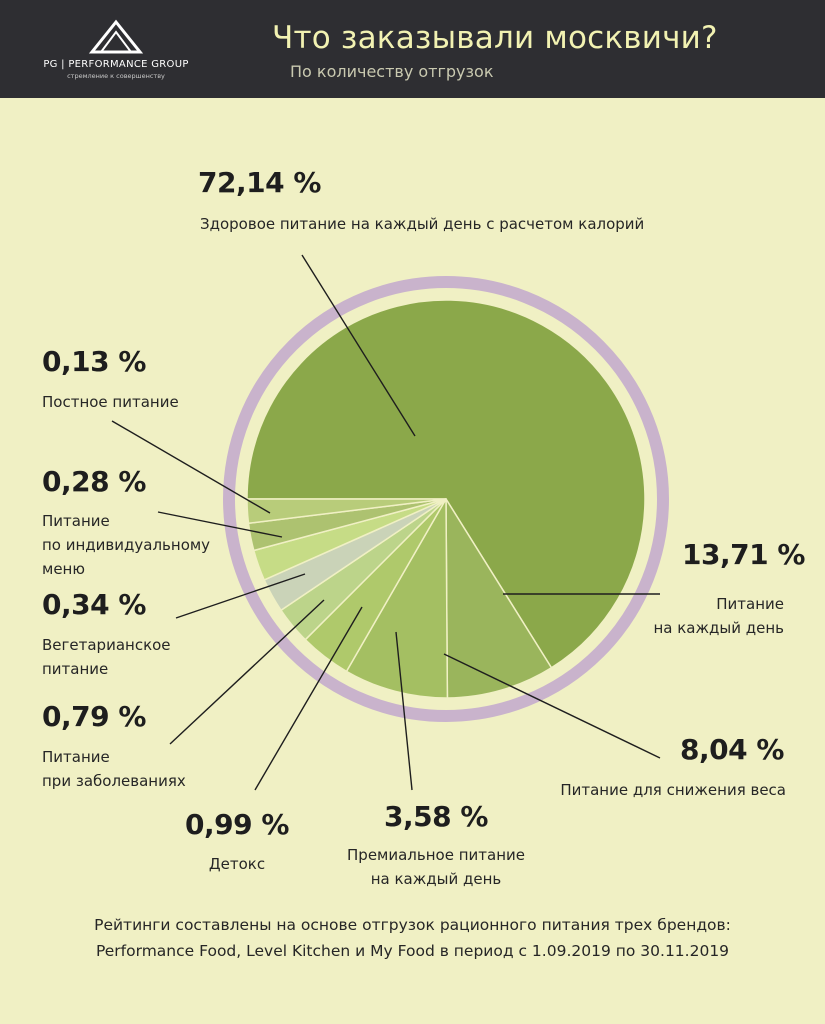 This screenshot has height=1024, width=825. What do you see at coordinates (220, 524) in the screenshot?
I see `leader-line-individual` at bounding box center [220, 524].